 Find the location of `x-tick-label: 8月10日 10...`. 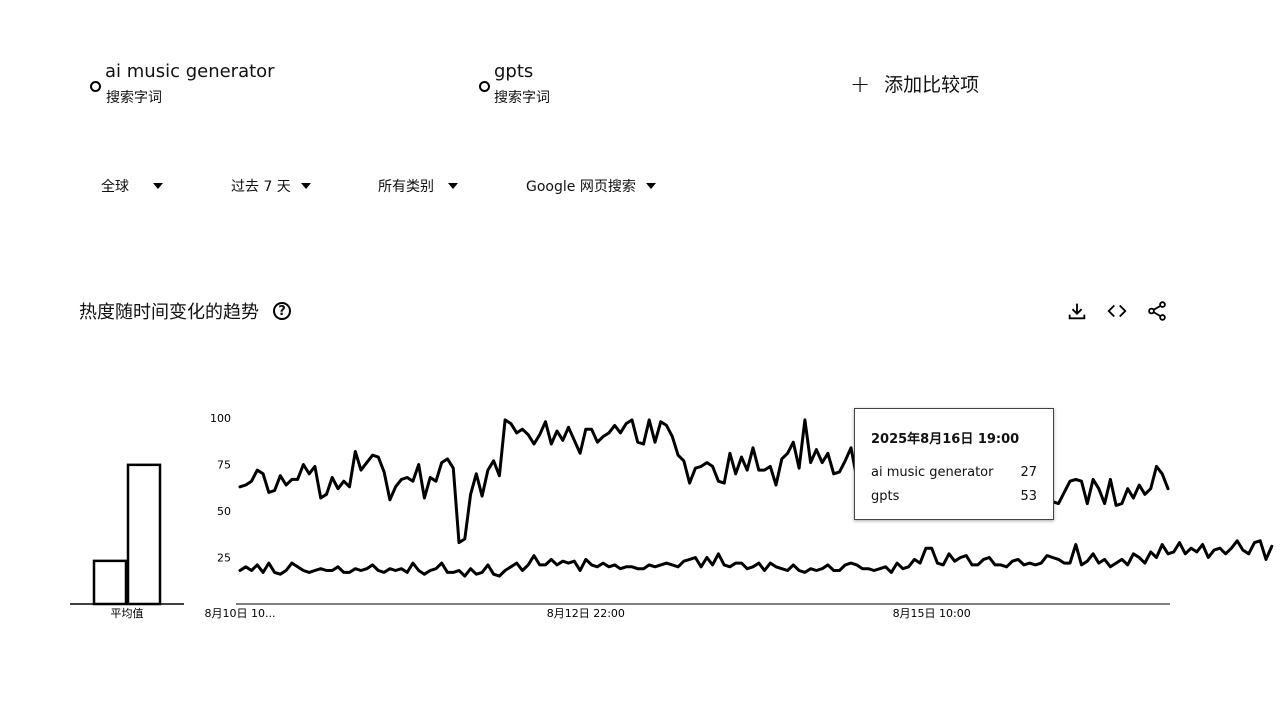

x-tick-label: 8月10日 10... is located at coordinates (240, 613).